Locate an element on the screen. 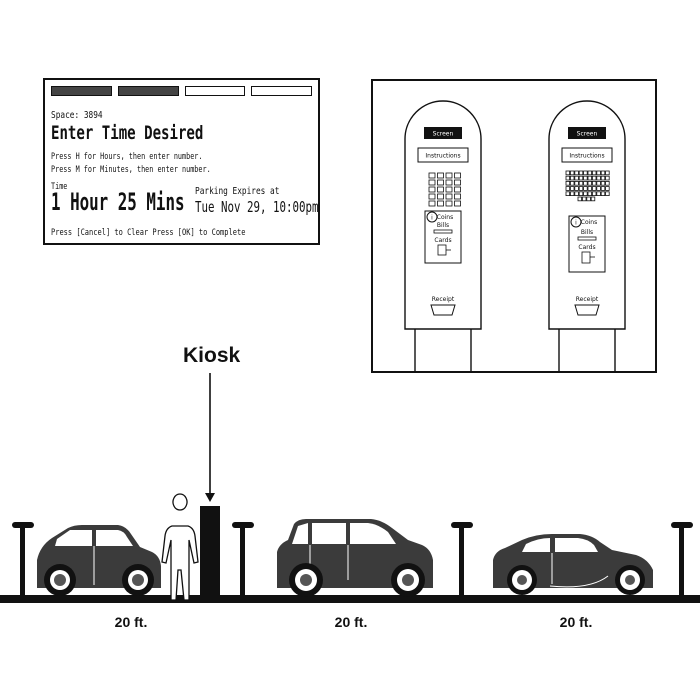 The width and height of the screenshot is (700, 700). receipt-slot is located at coordinates (443, 310).